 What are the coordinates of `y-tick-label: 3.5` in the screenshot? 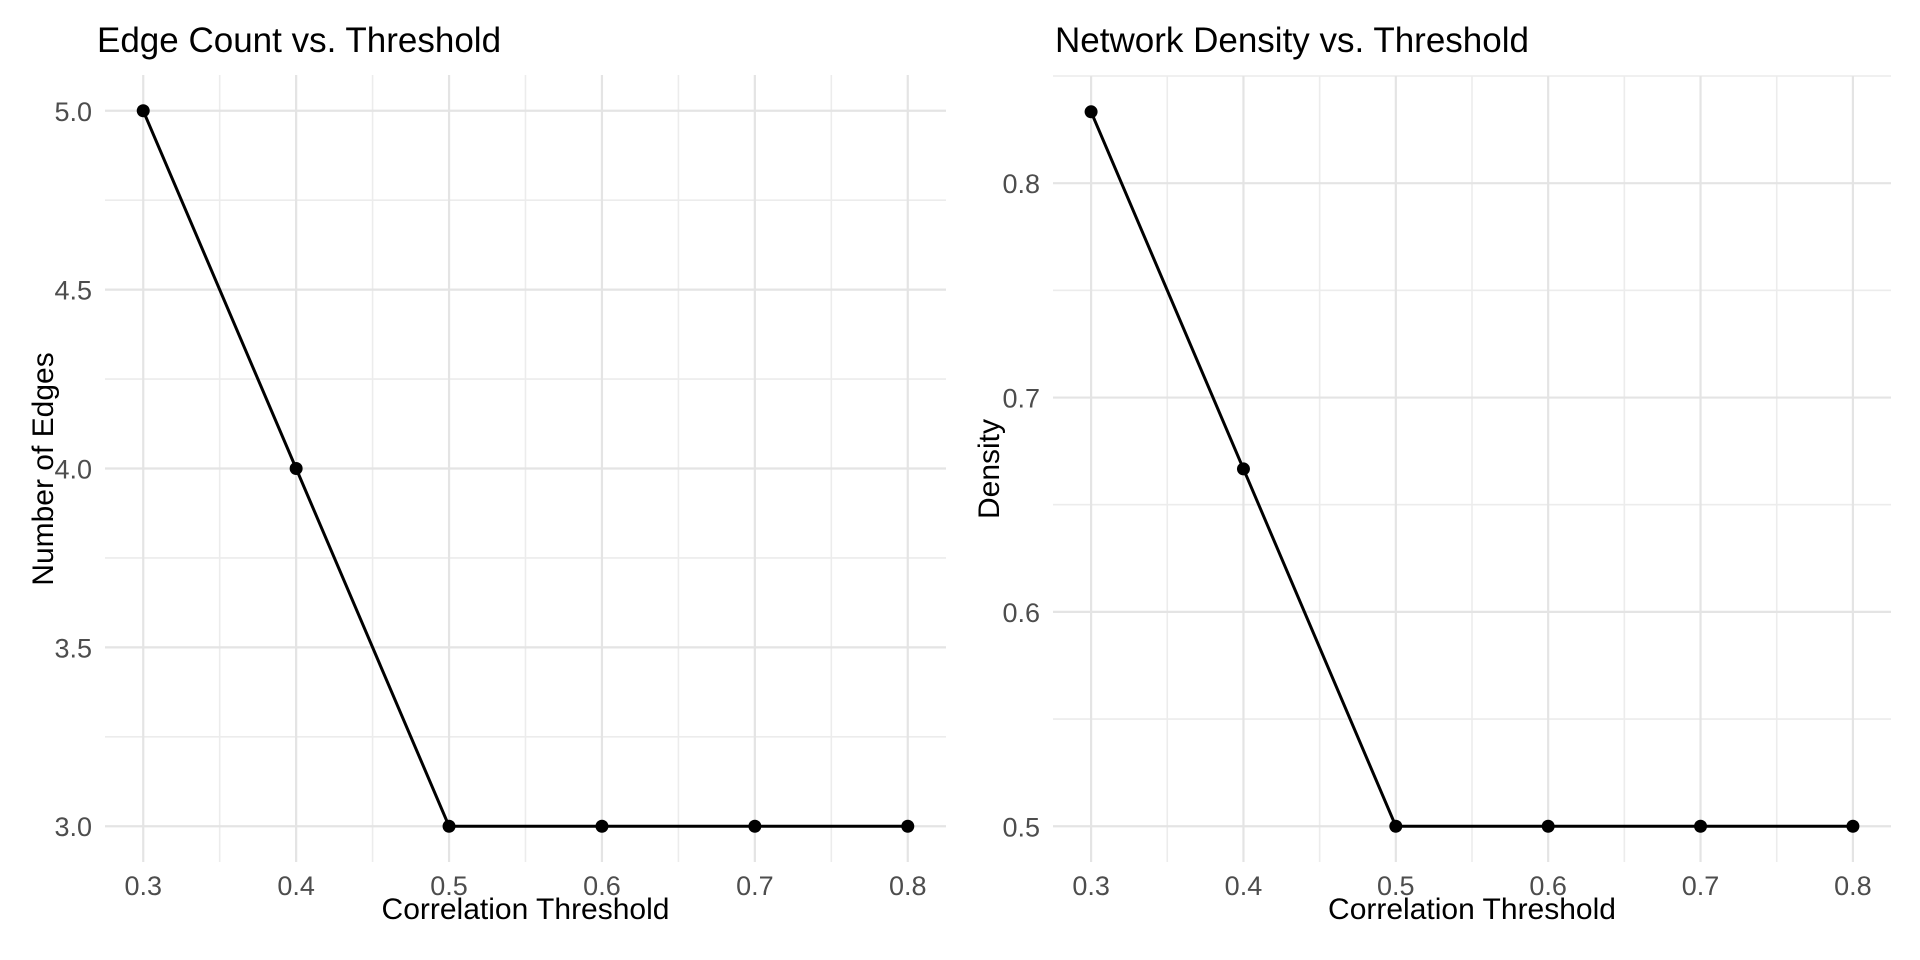 It's located at (73, 648).